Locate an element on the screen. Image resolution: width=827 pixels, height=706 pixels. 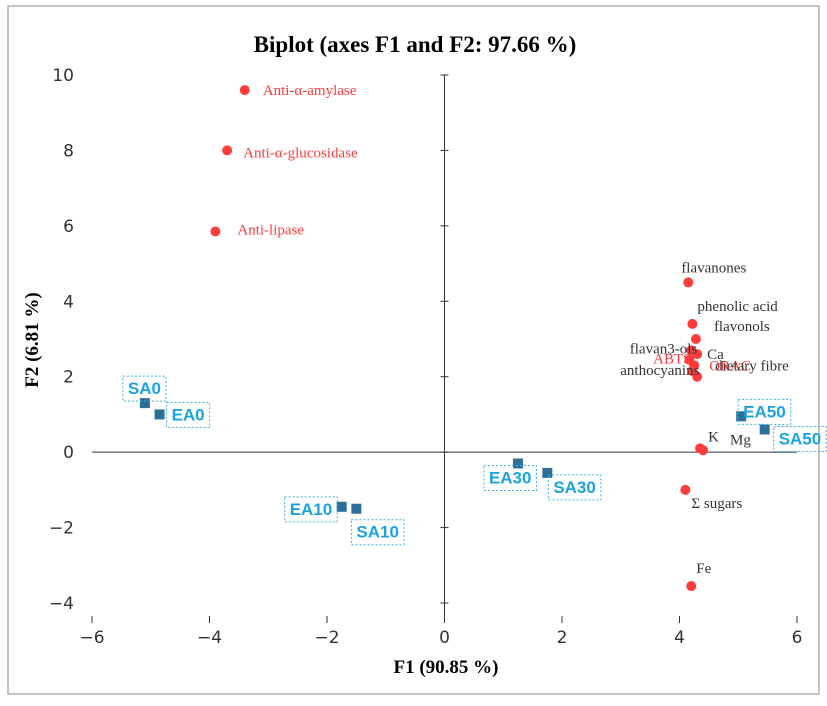
variable-label: ABTS is located at coordinates (672, 360).